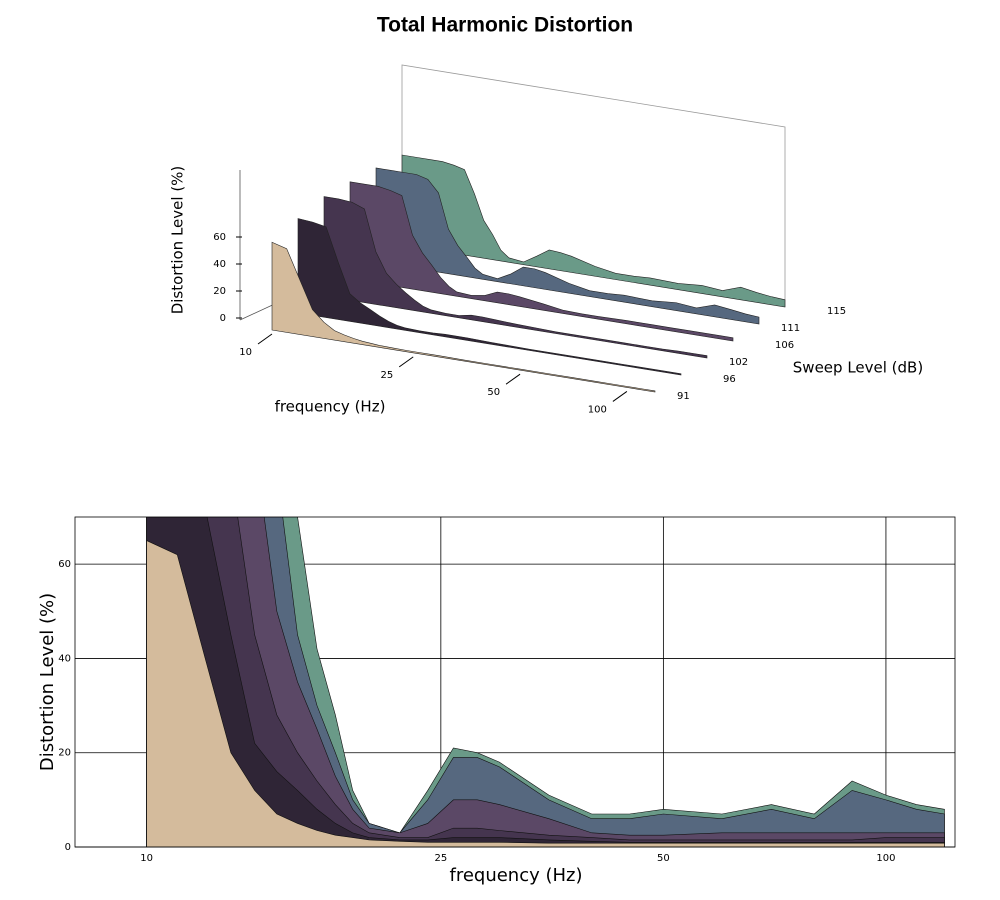  Describe the element at coordinates (836, 311) in the screenshot. I see `y-tick-label: 115` at that location.